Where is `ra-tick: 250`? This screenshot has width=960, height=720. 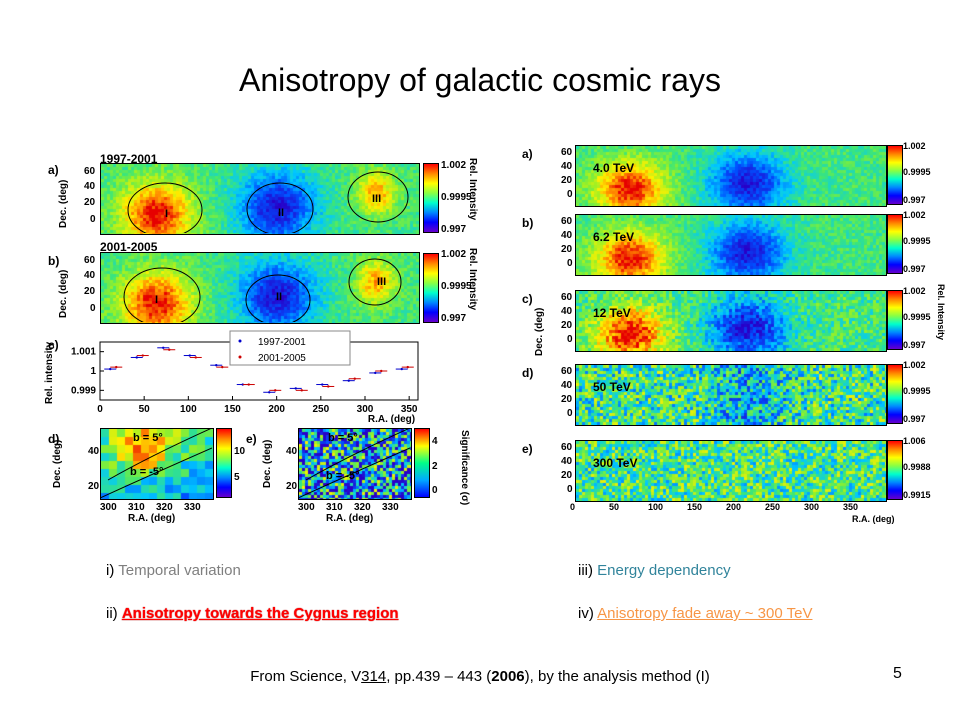 ra-tick: 250 is located at coordinates (773, 507).